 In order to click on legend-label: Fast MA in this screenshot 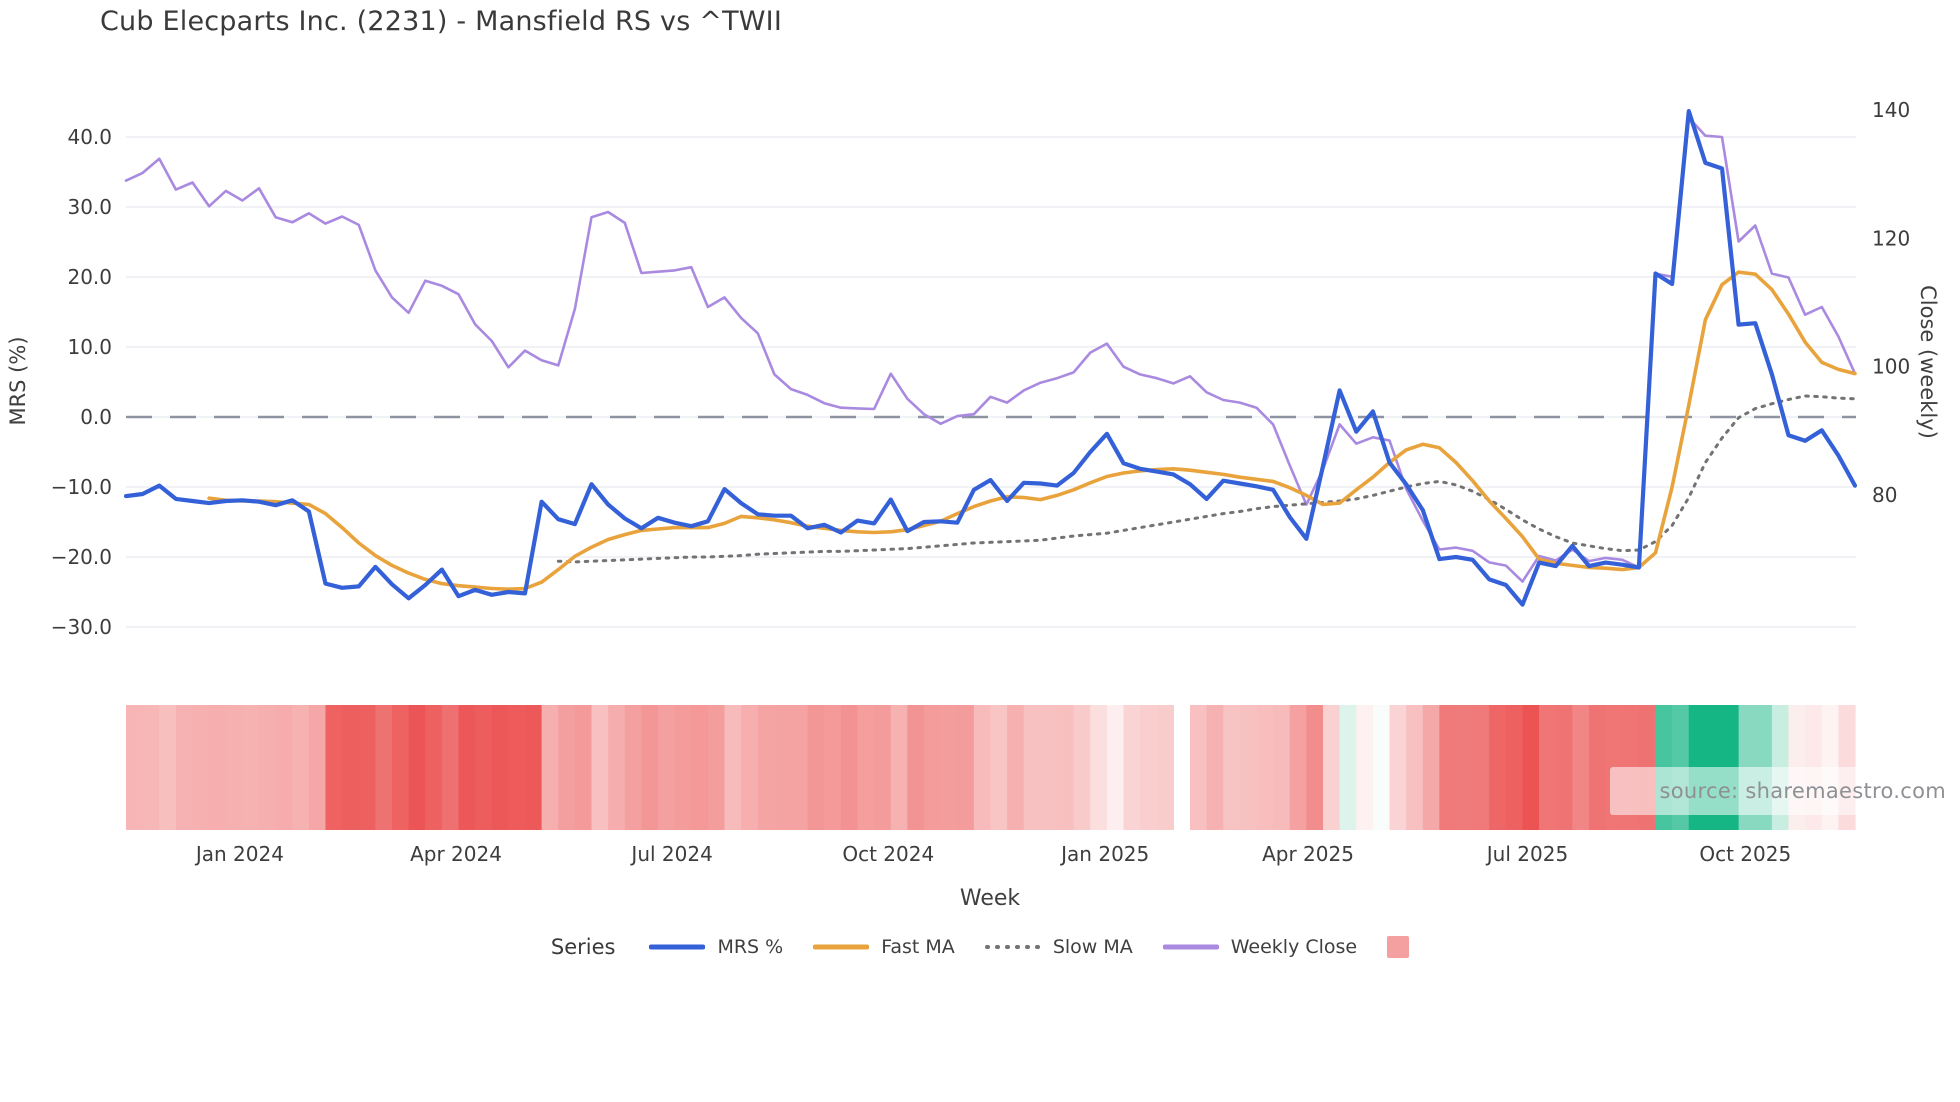, I will do `click(918, 947)`.